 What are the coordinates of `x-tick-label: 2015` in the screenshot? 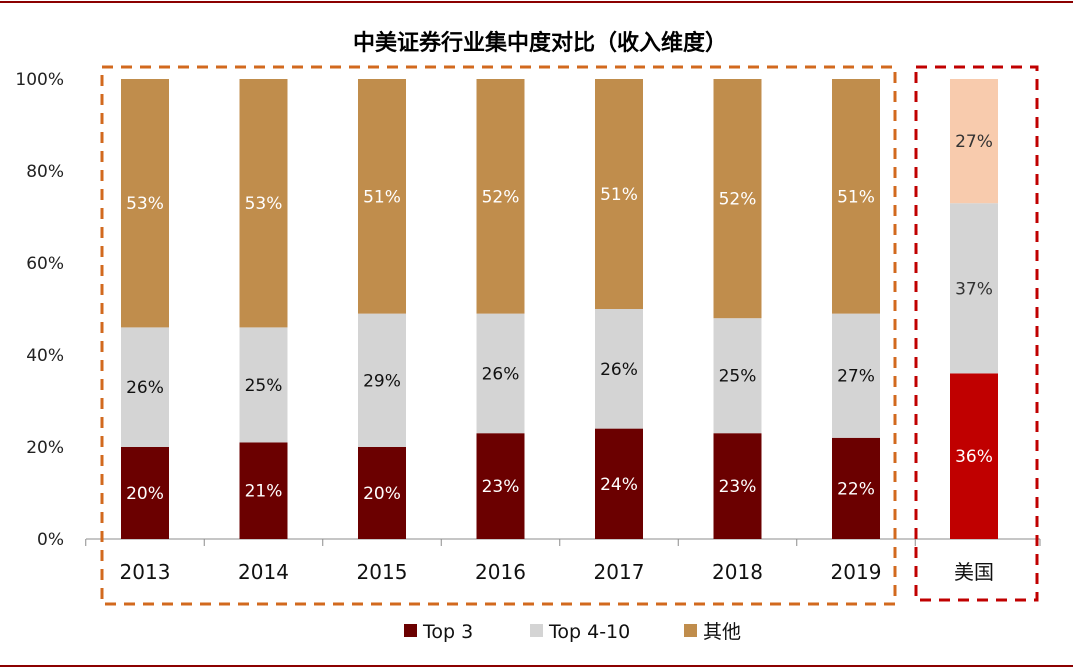 It's located at (382, 572).